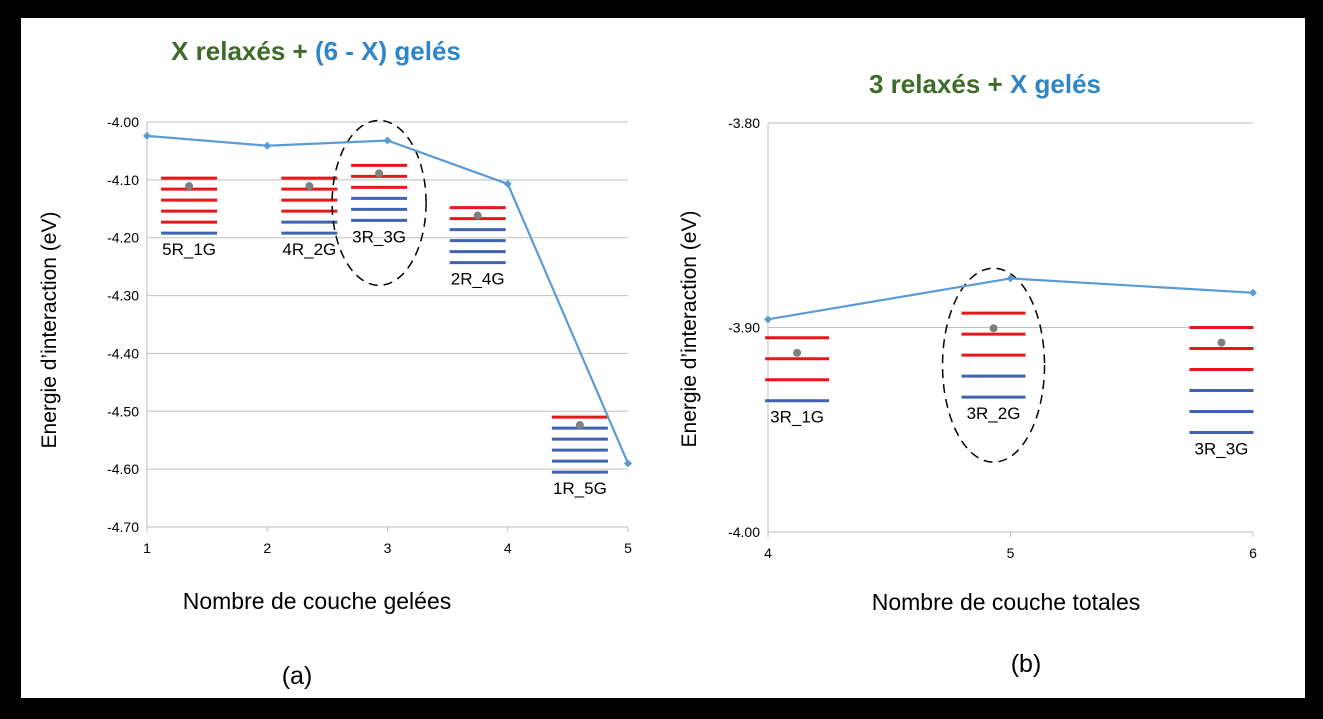 Image resolution: width=1323 pixels, height=719 pixels. I want to click on chart-a-stack-label: 2R_4G, so click(478, 279).